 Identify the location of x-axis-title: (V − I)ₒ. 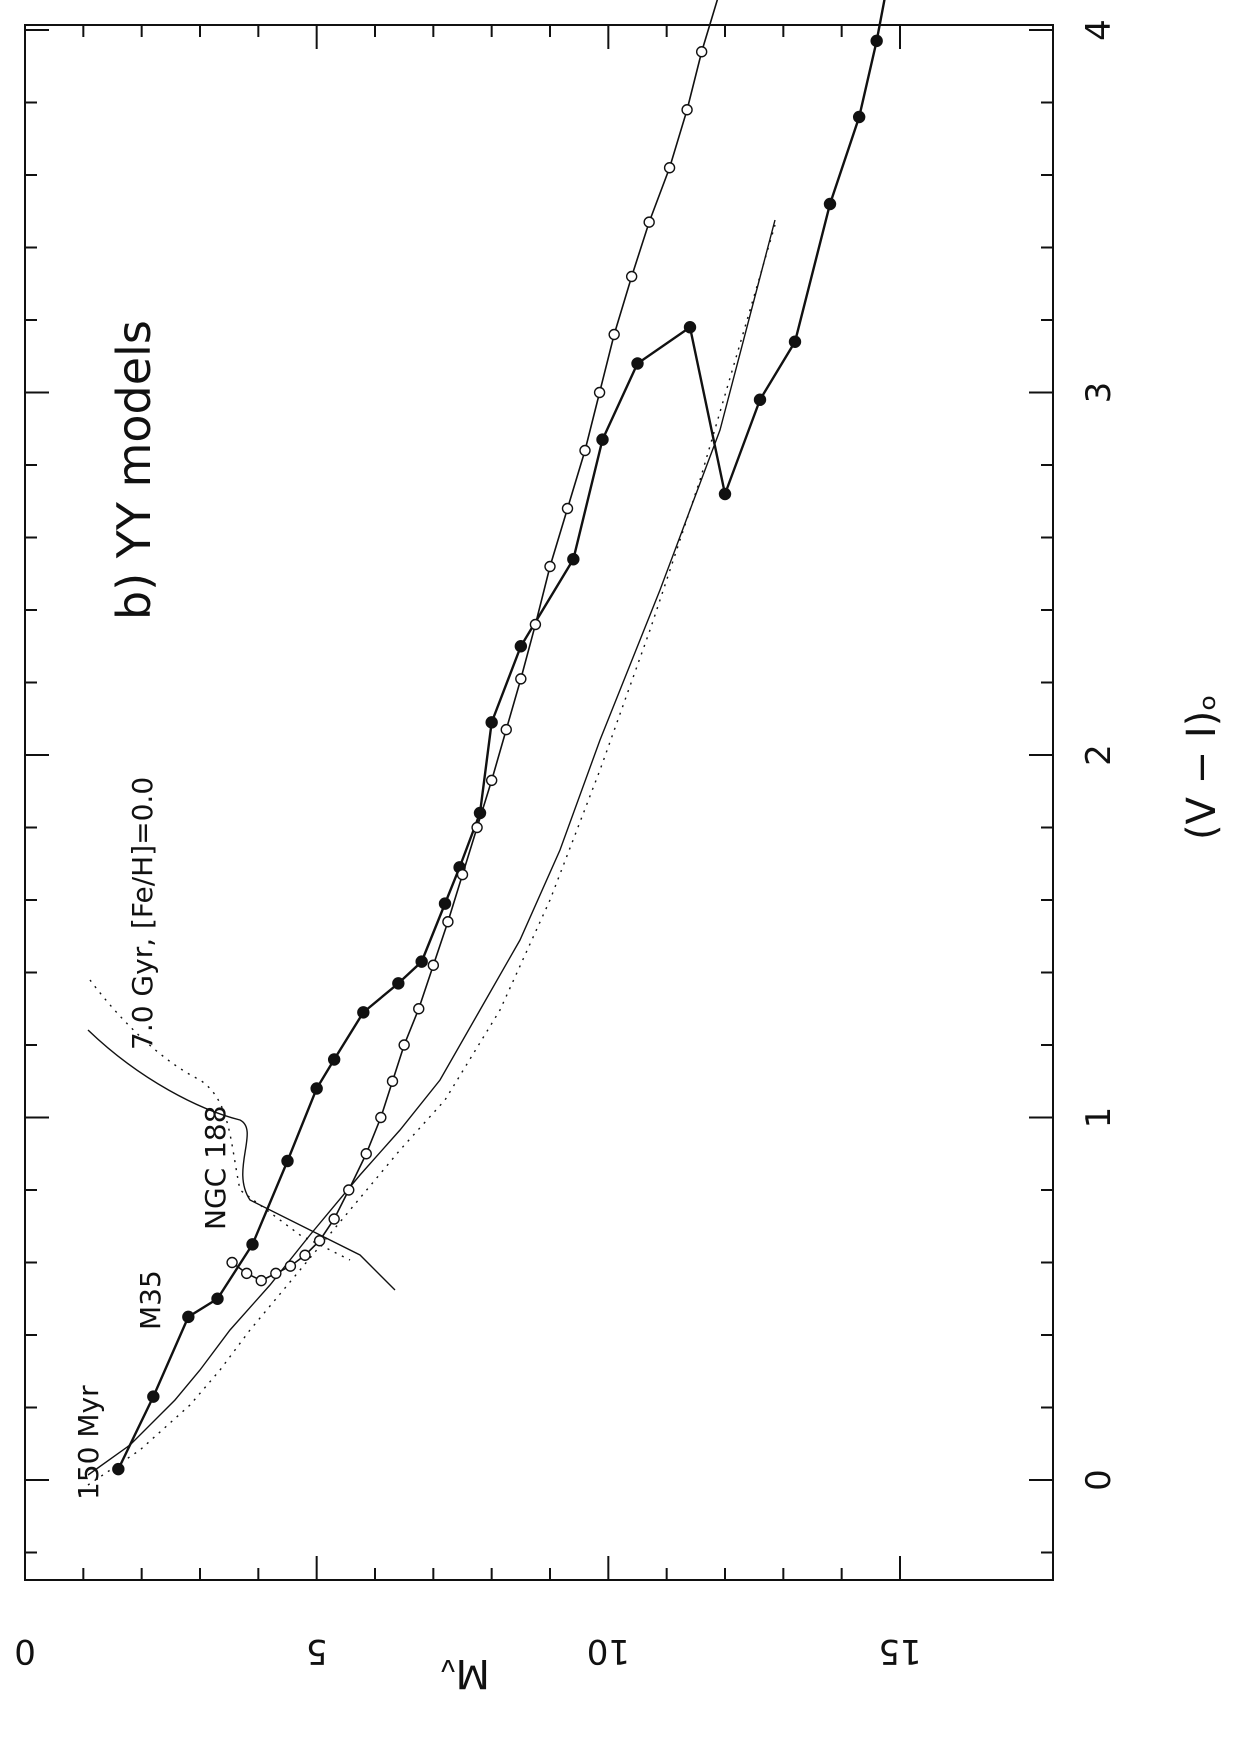
(1202, 767).